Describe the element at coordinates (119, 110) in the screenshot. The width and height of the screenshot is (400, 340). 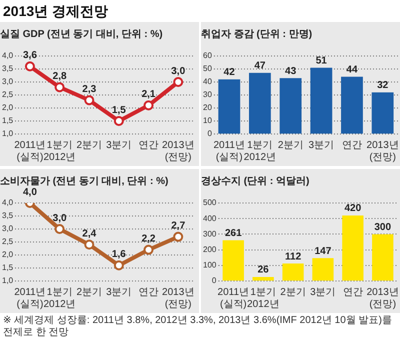
I see `data-label: 1,5` at that location.